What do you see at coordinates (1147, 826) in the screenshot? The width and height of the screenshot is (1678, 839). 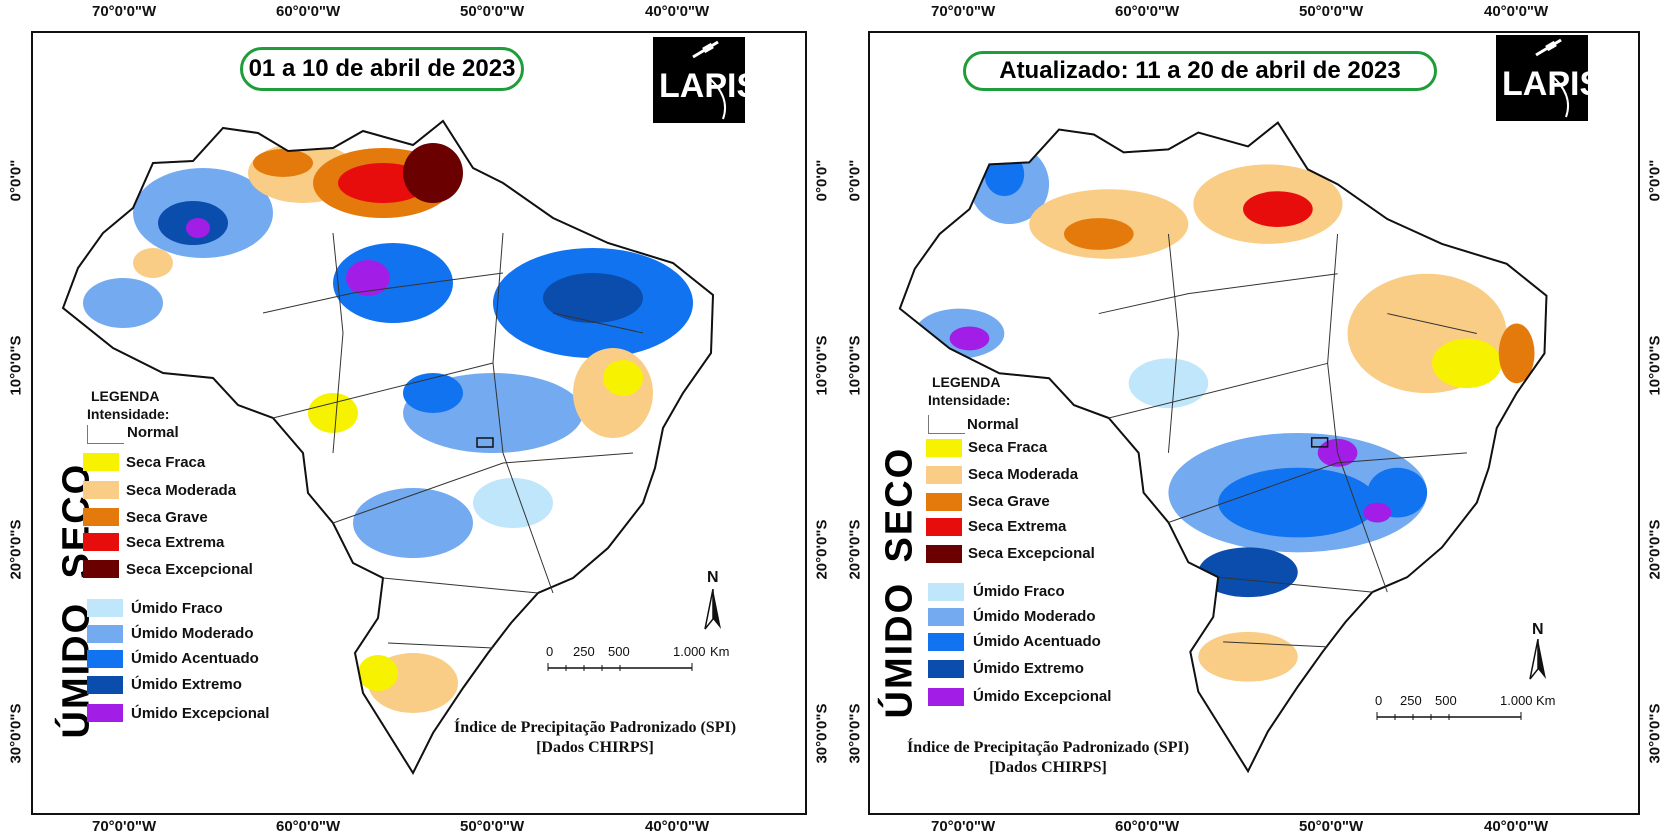 I see `lon-tick-bottom: 60°0'0"W` at bounding box center [1147, 826].